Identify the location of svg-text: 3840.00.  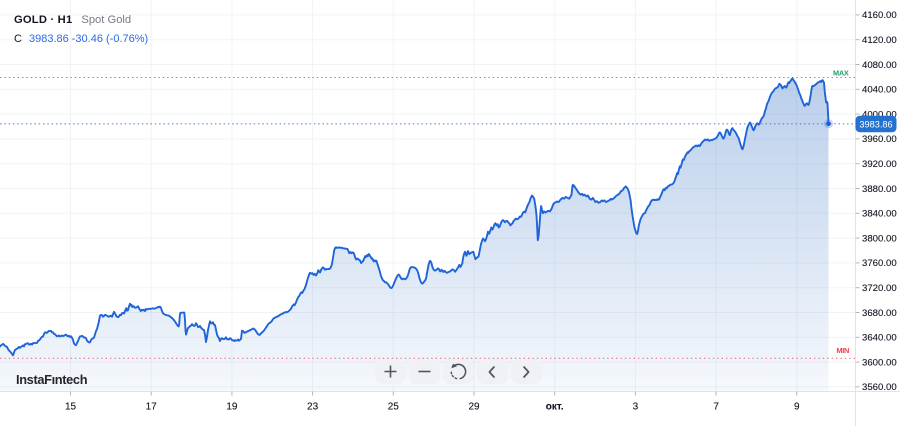
(879, 214).